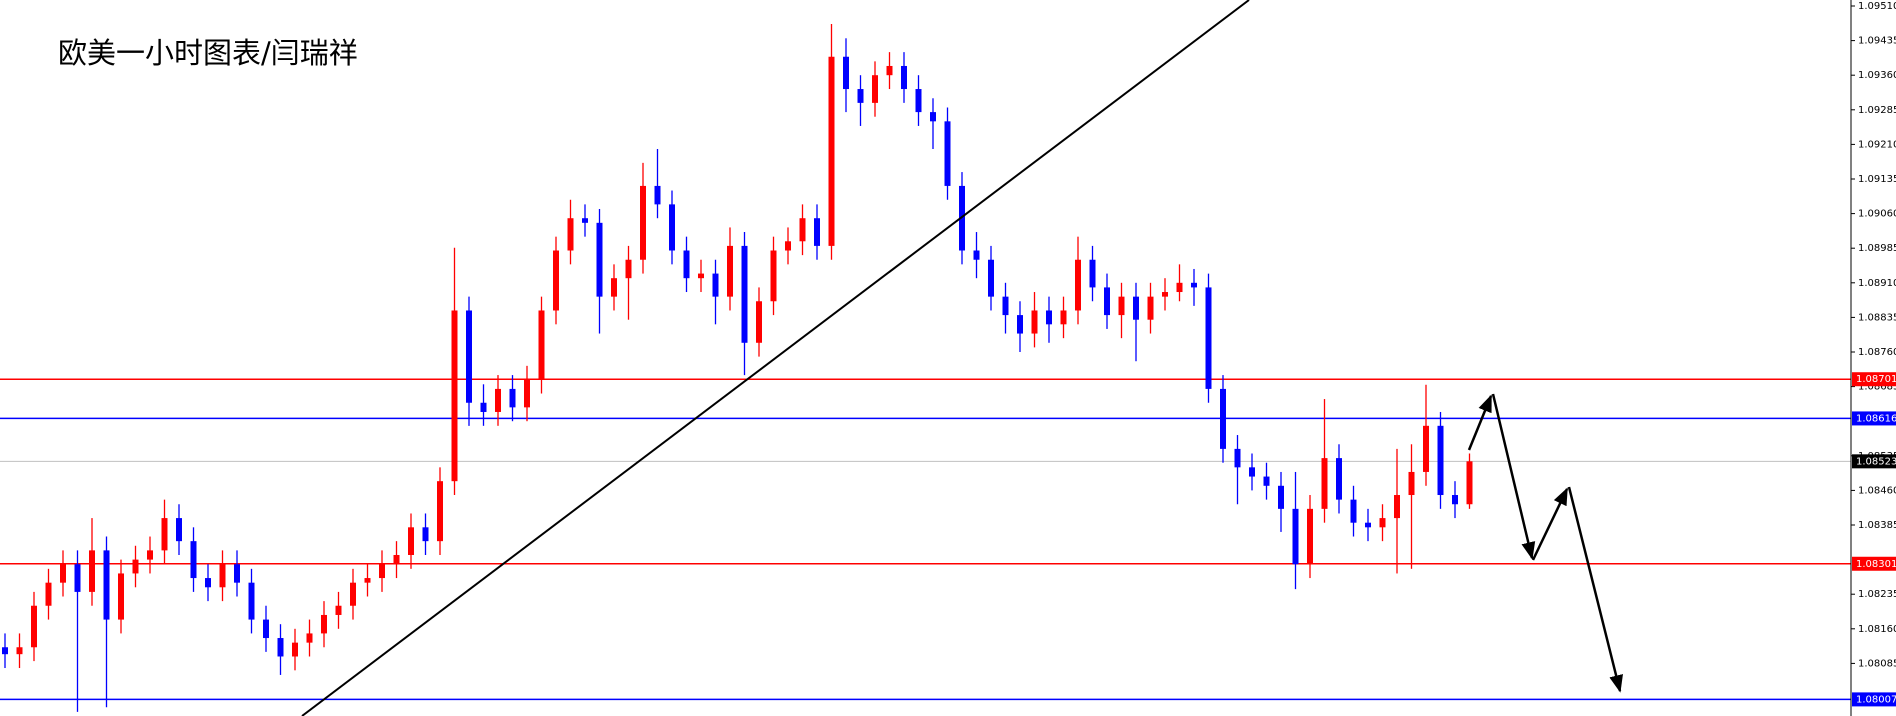 This screenshot has height=716, width=1896. What do you see at coordinates (1877, 525) in the screenshot?
I see `y-tick-label: 1.08385` at bounding box center [1877, 525].